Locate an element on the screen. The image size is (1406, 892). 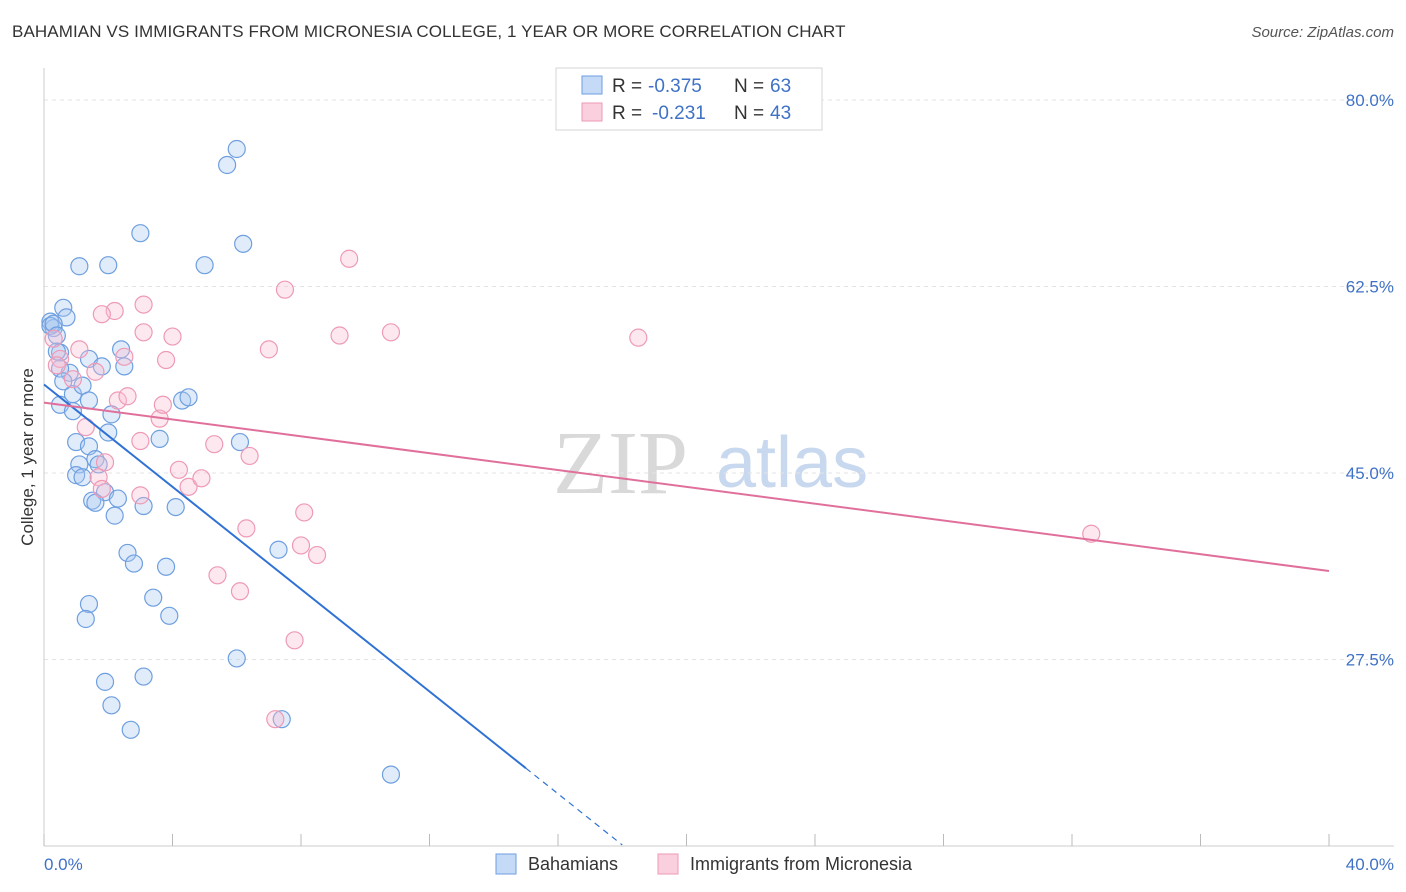
legend-swatch-micronesia is located at coordinates (592, 112).